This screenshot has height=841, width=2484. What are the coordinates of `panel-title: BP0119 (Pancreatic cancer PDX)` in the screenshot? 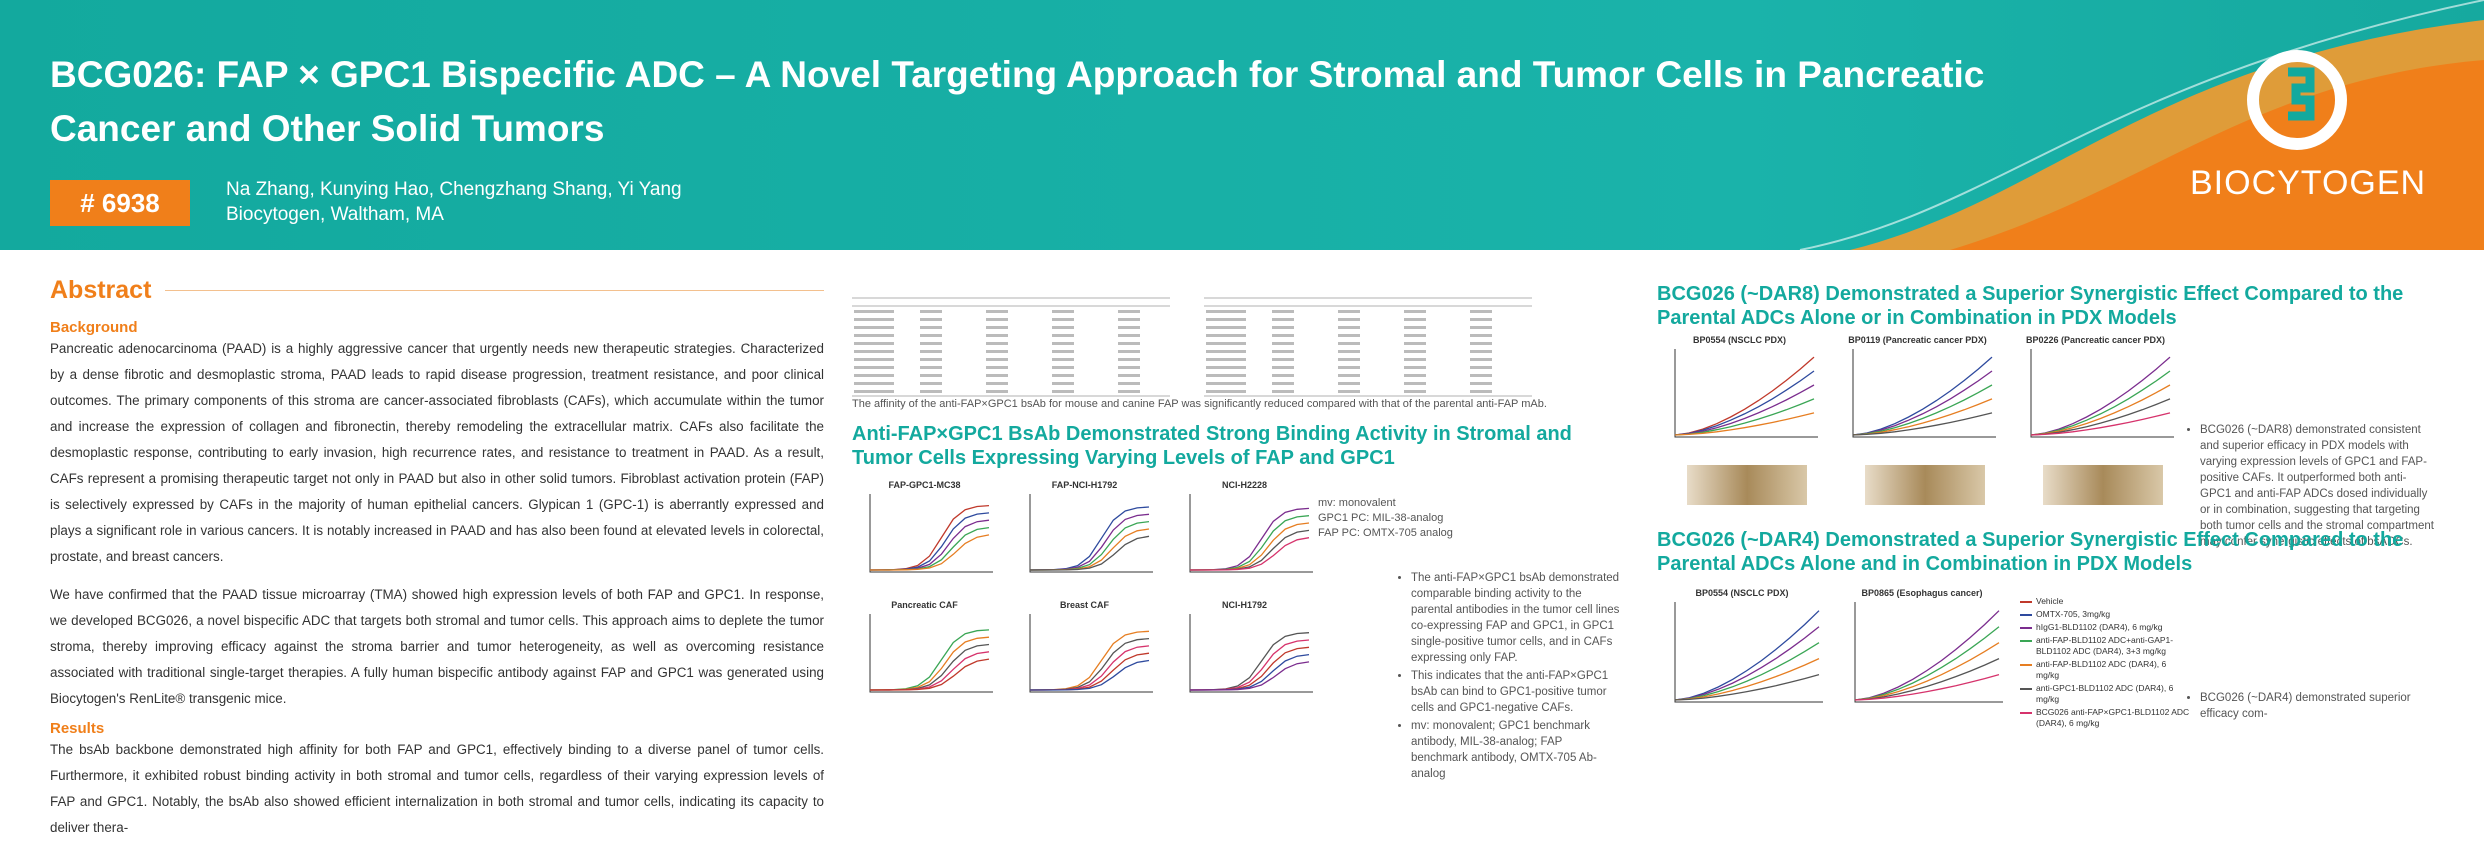 It's located at (1917, 340).